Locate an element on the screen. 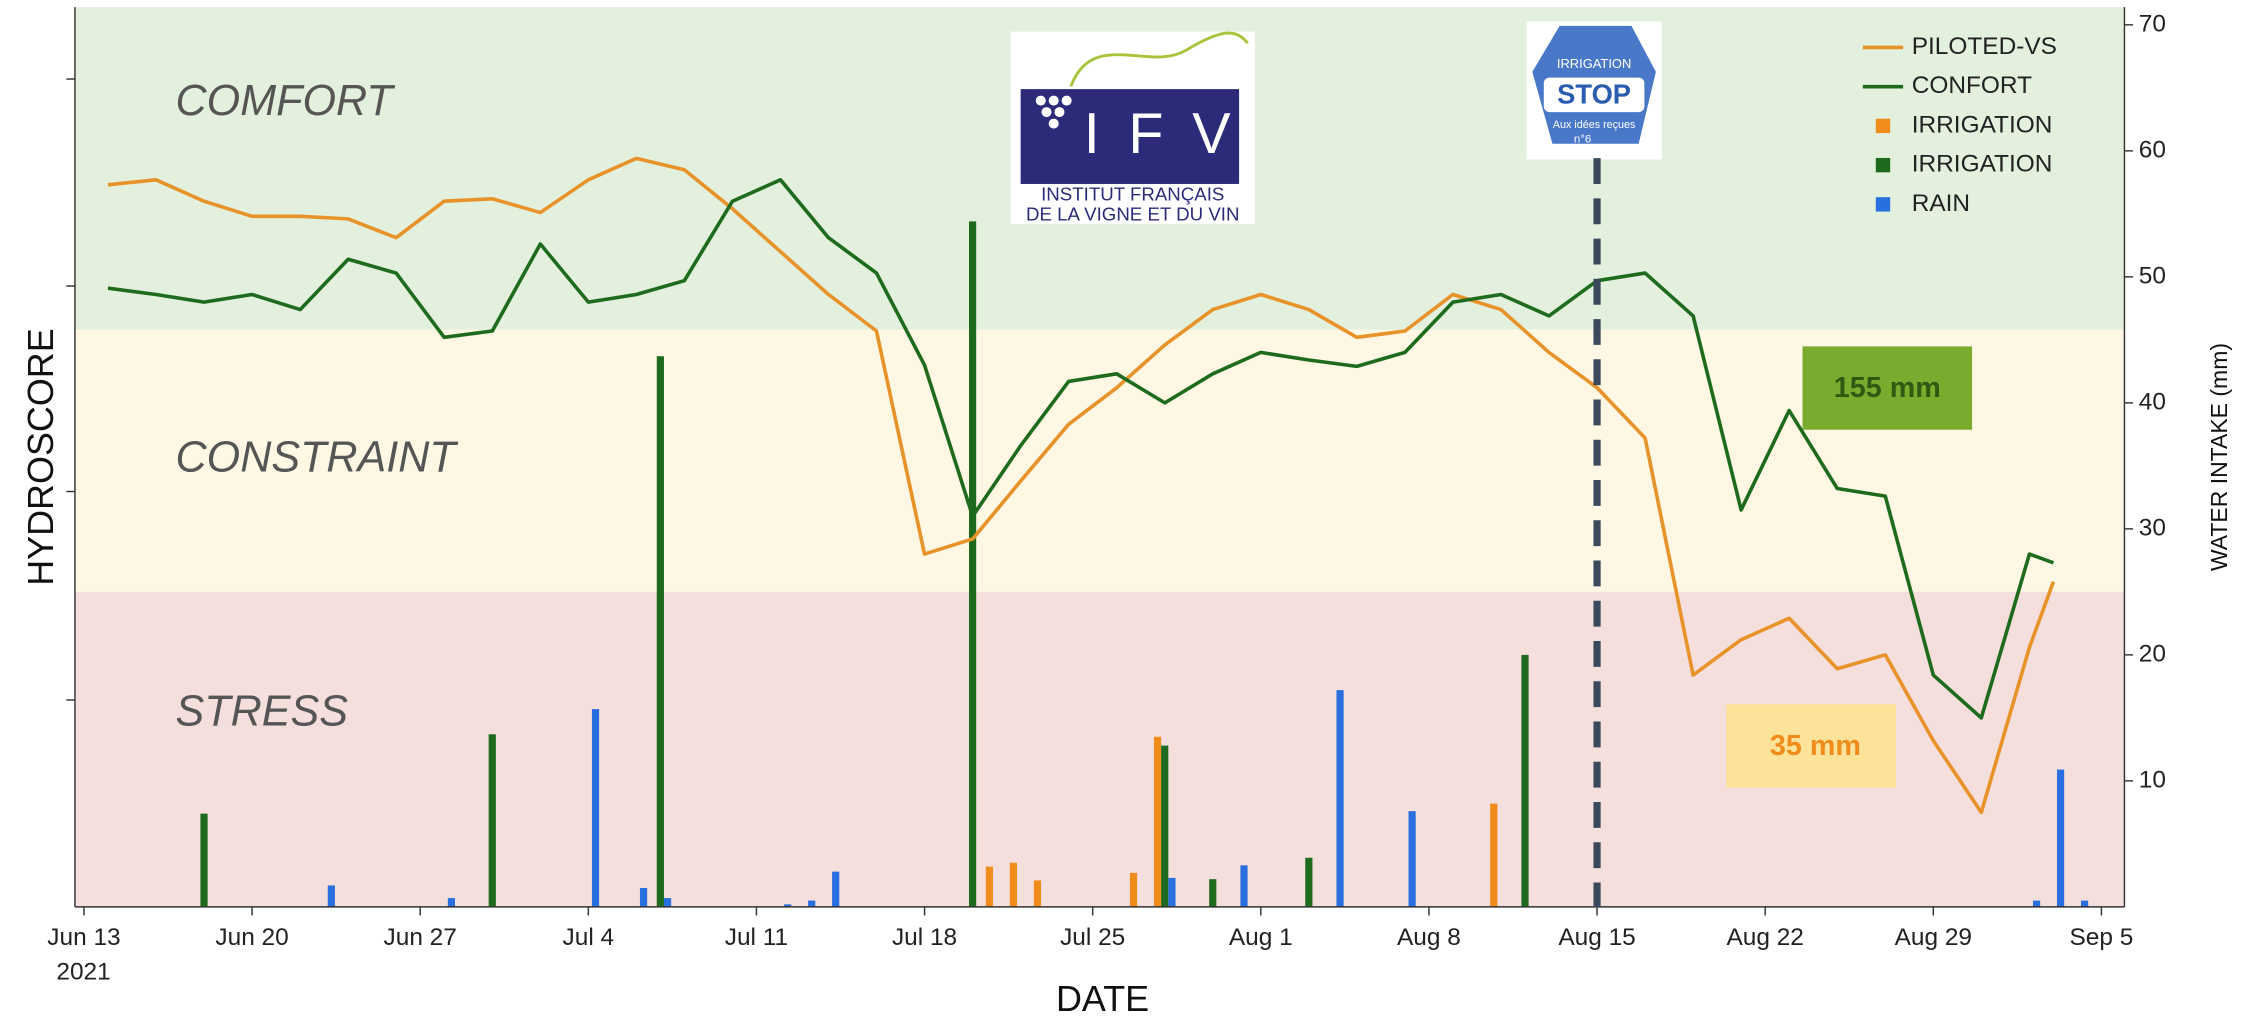 Image resolution: width=2254 pixels, height=1019 pixels. y-tick-label: 70 is located at coordinates (2152, 23).